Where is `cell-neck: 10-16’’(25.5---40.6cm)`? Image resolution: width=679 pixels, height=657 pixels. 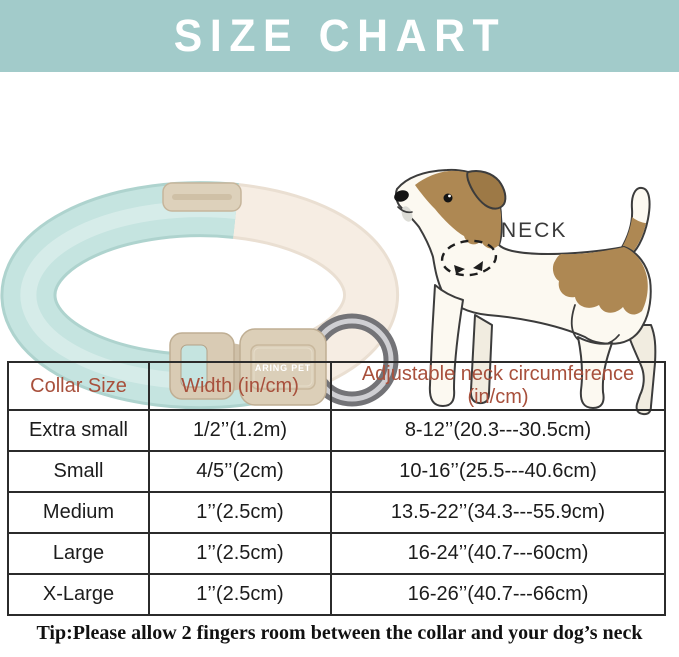
cell-neck: 10-16’’(25.5---40.6cm) is located at coordinates (498, 471).